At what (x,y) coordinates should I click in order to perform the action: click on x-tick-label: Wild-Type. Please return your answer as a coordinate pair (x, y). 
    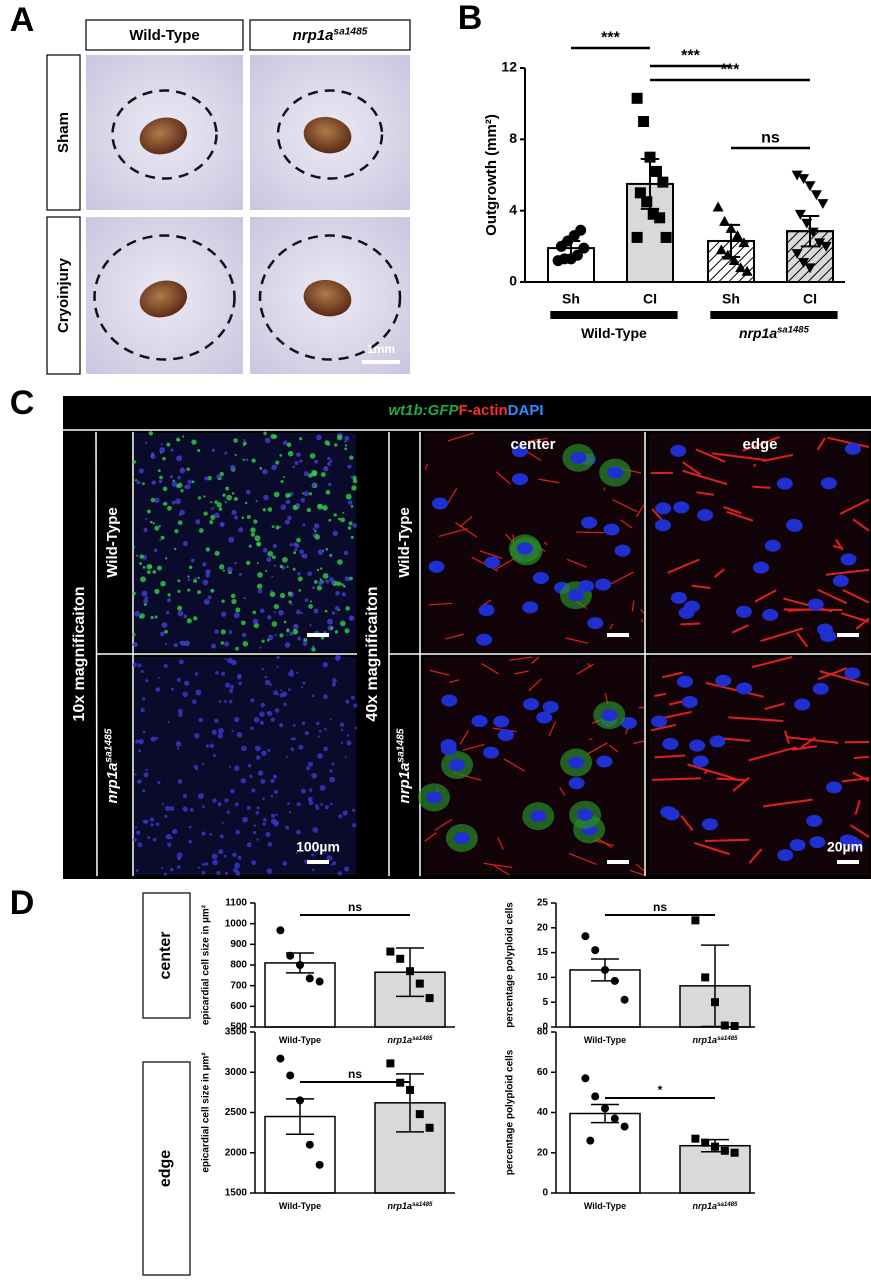
    Looking at the image, I should click on (605, 1206).